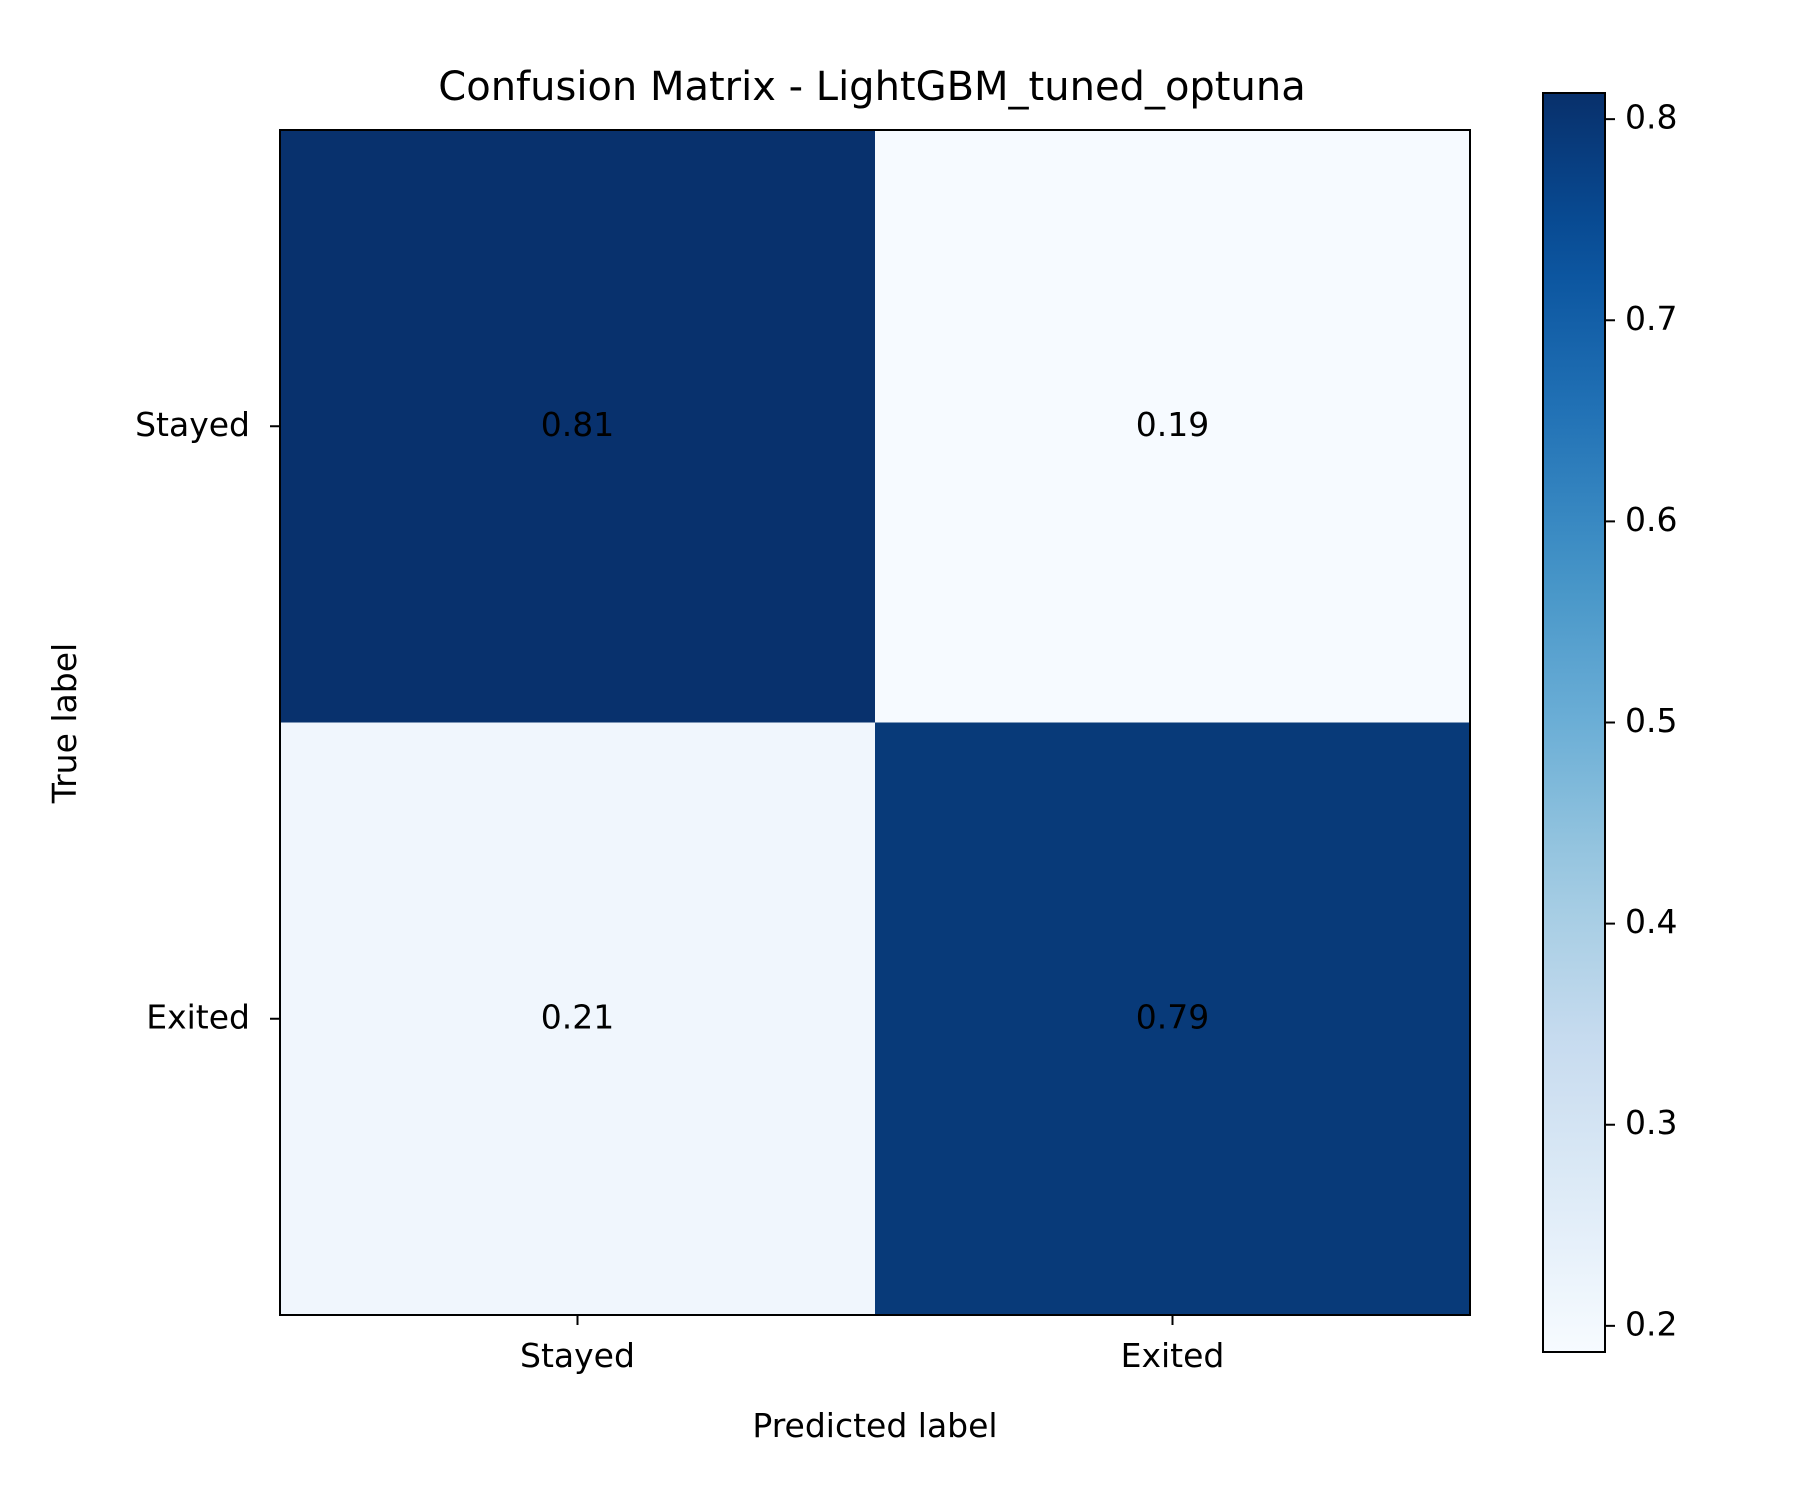  I want to click on colorbar-ticks: 0.2 0.3 0.4 0.5 0.6 0.7 0.8, so click(1641, 720).